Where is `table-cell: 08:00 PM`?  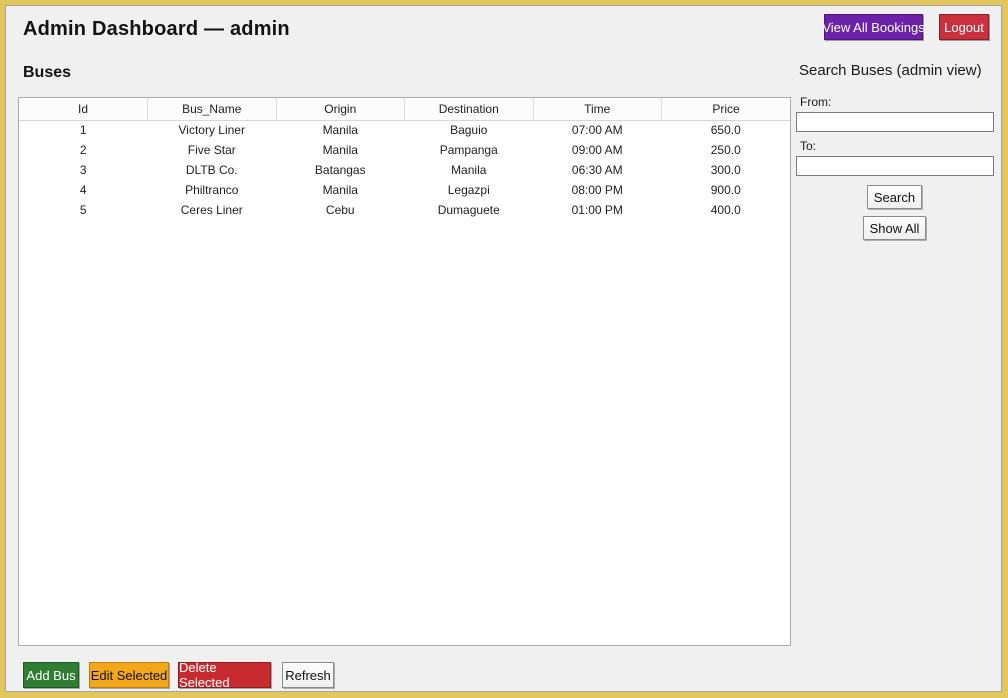 table-cell: 08:00 PM is located at coordinates (597, 190).